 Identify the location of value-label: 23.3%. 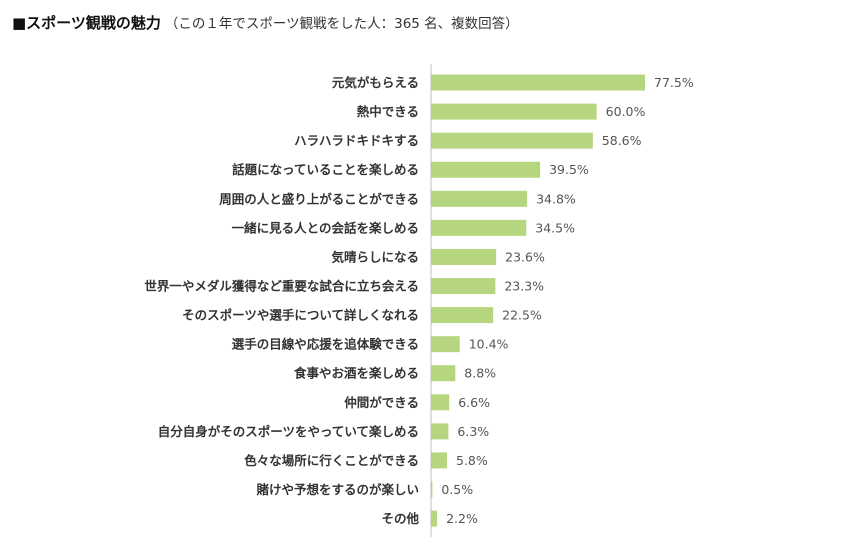
(524, 286).